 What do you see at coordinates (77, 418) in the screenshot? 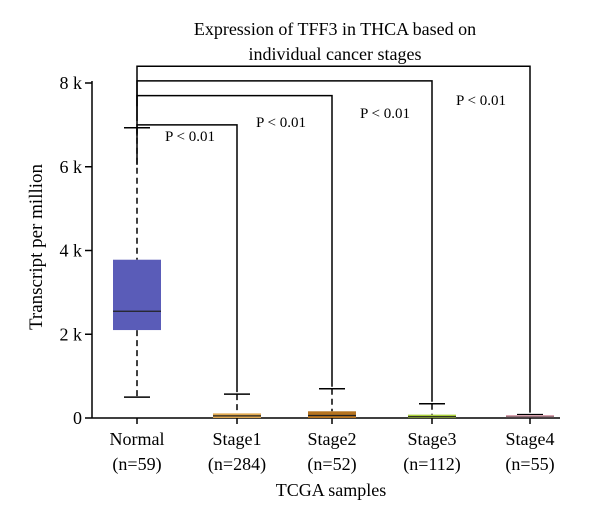
I see `y-tick-label: 0` at bounding box center [77, 418].